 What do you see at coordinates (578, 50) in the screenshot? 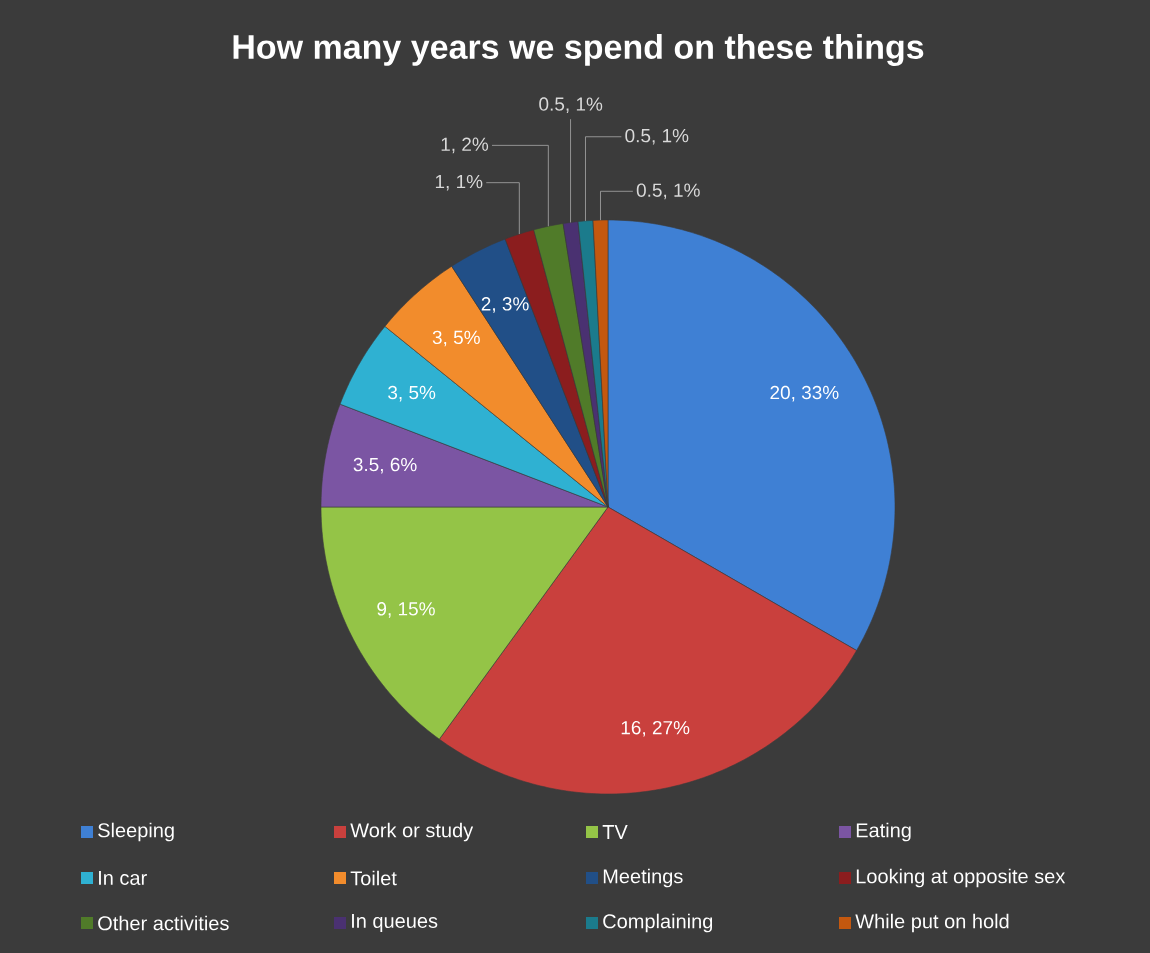
I see `chart-title: How many years we spend on these things` at bounding box center [578, 50].